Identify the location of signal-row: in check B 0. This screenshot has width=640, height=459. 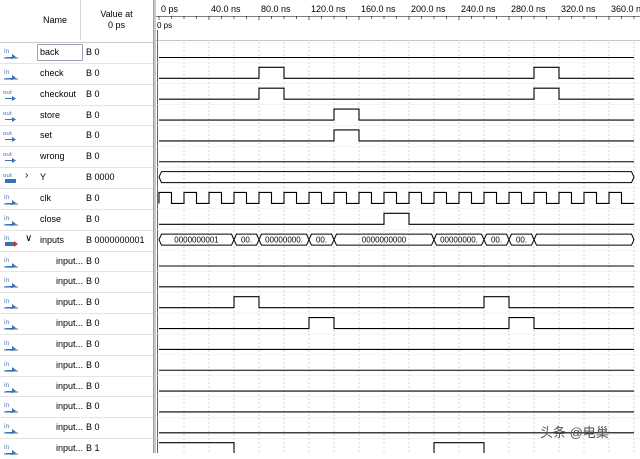
(76, 73).